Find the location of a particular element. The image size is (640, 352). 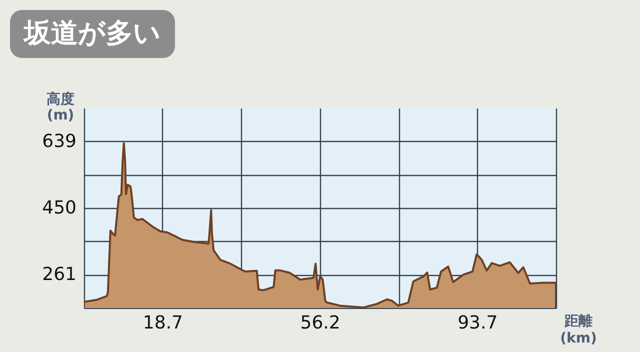

y-tick-label: 261 is located at coordinates (59, 275).